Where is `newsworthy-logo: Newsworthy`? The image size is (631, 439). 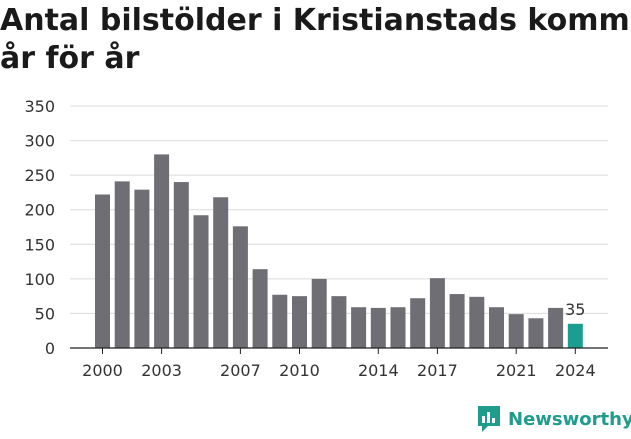
newsworthy-logo: Newsworthy is located at coordinates (553, 419).